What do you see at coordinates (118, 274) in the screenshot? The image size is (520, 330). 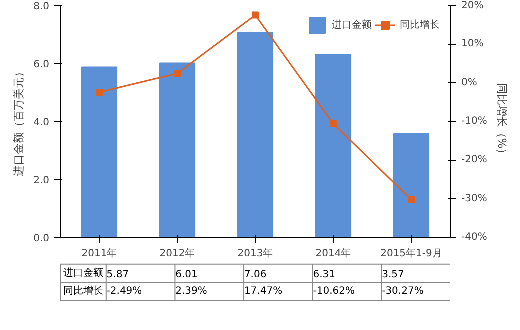 I see `data-label: 5.87` at bounding box center [118, 274].